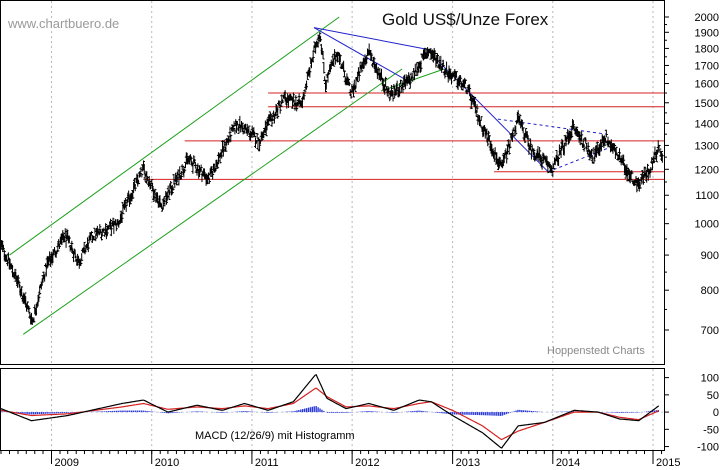  What do you see at coordinates (707, 49) in the screenshot?
I see `y-tick-label-1800: 1800` at bounding box center [707, 49].